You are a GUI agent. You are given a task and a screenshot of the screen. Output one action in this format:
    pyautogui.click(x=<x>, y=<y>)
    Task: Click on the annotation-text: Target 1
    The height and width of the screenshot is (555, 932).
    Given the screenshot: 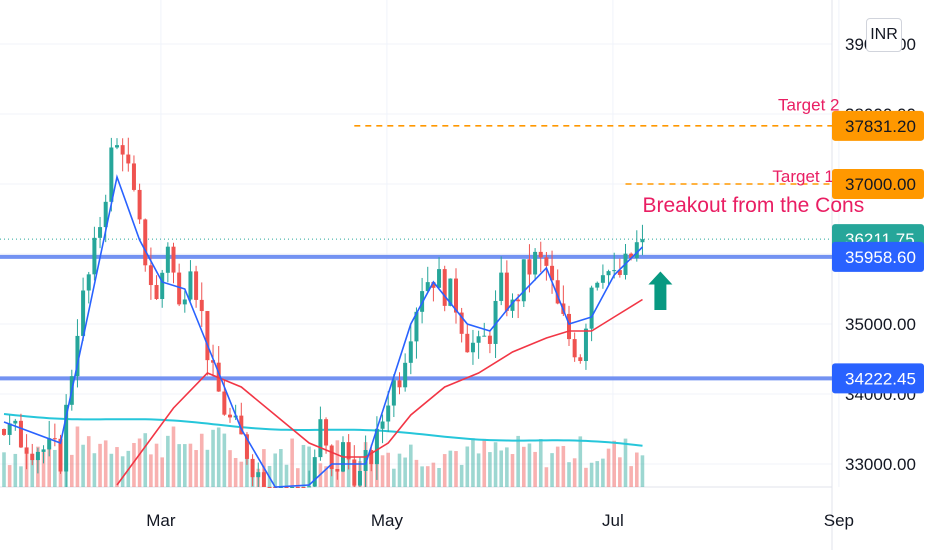 What is the action you would take?
    pyautogui.click(x=802, y=176)
    